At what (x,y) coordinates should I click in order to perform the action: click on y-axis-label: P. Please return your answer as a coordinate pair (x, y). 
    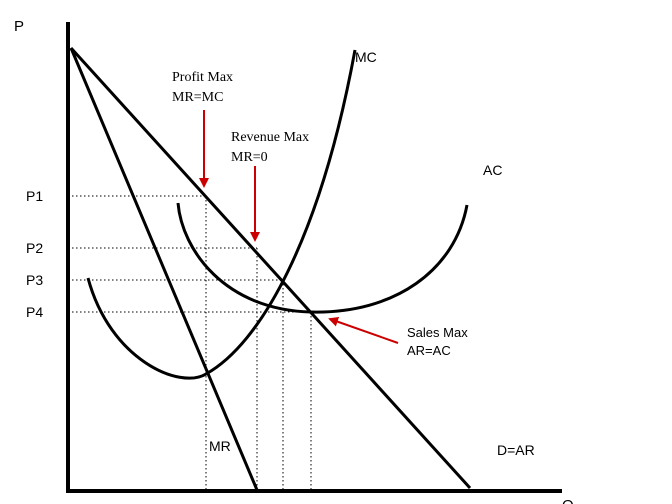
    Looking at the image, I should click on (19, 26).